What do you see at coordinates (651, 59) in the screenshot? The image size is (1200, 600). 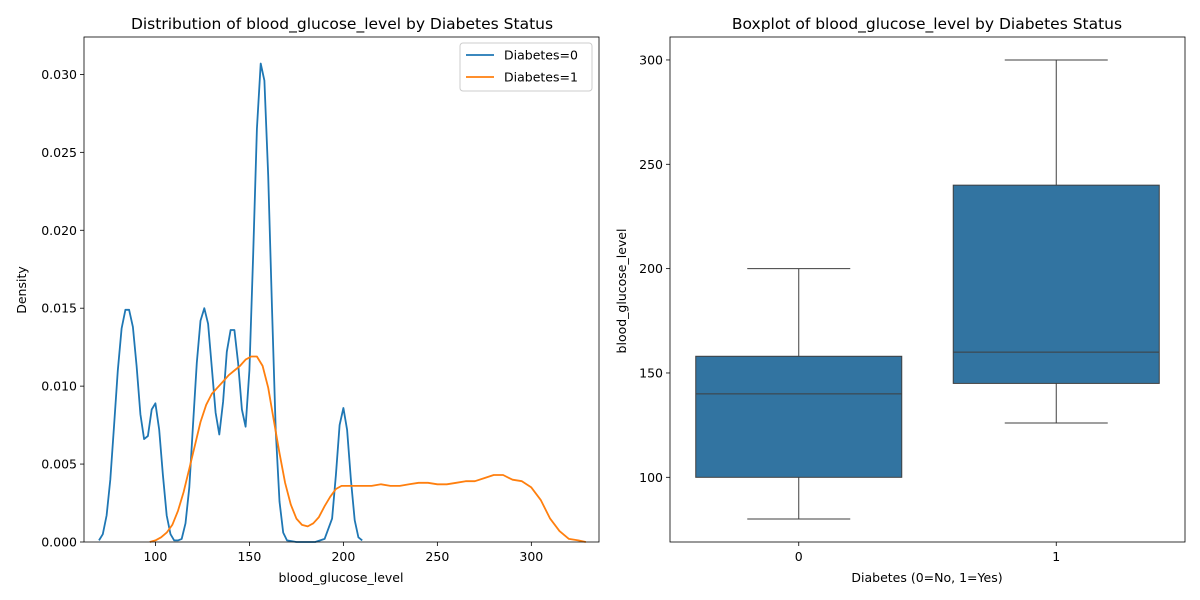 I see `y-tick-label: 300` at bounding box center [651, 59].